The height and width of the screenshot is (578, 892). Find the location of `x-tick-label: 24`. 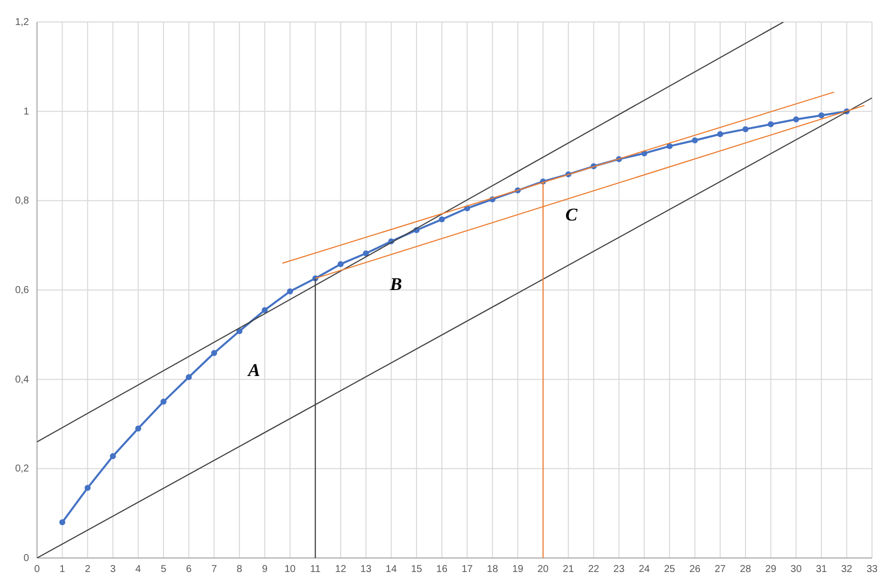

x-tick-label: 24 is located at coordinates (644, 569).